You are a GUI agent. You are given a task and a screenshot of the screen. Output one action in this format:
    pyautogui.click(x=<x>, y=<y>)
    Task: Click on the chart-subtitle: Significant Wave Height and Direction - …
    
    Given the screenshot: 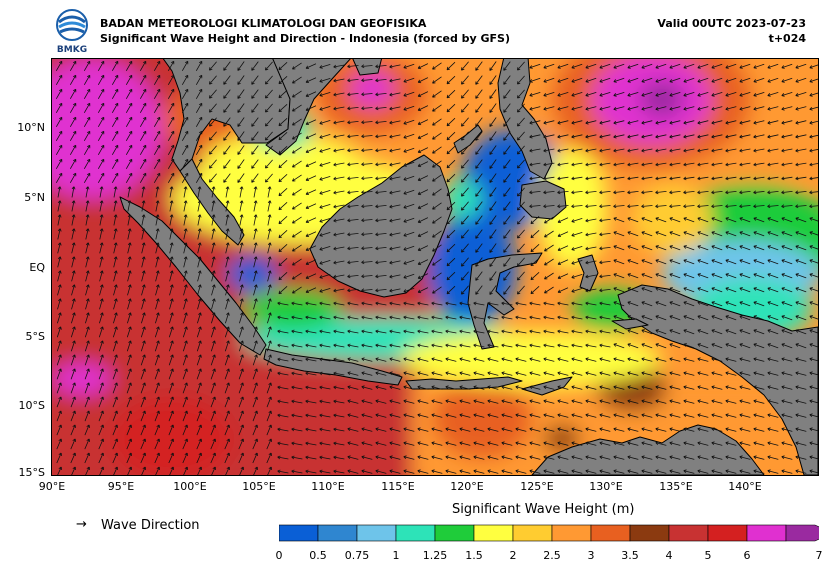 What is the action you would take?
    pyautogui.click(x=305, y=38)
    